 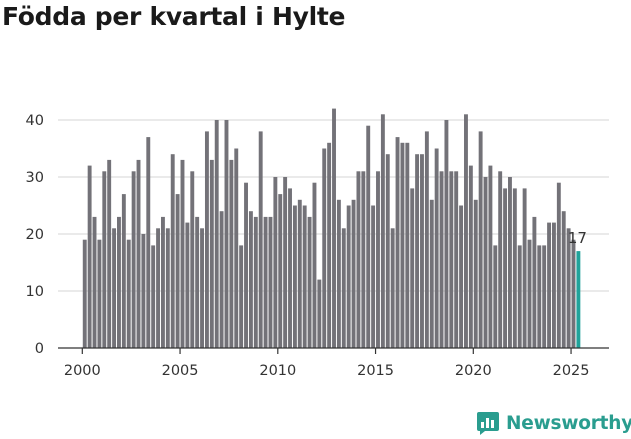 I want to click on chart-title: Födda per kvartal i Hylte, so click(x=174, y=16).